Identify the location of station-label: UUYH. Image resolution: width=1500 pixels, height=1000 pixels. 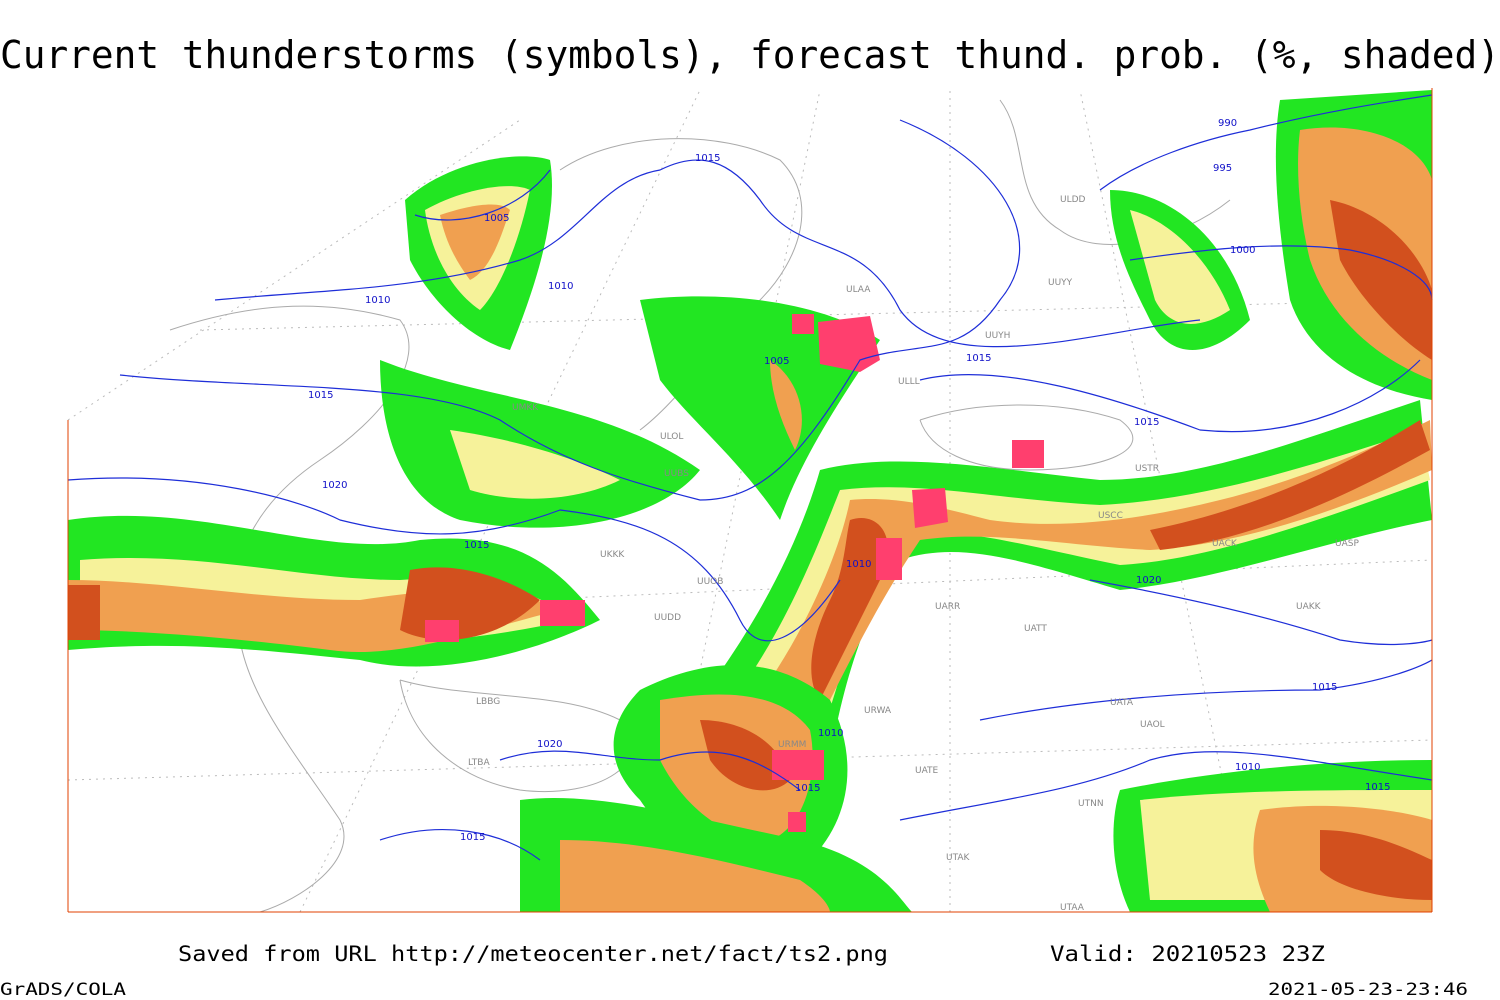
(997, 336).